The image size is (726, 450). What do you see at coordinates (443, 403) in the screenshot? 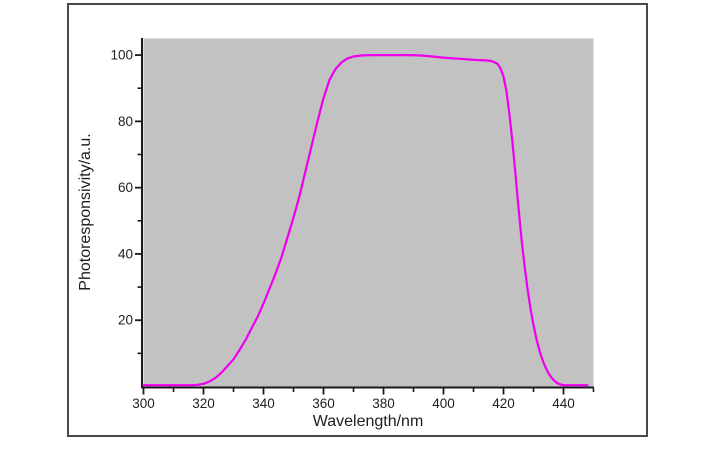
I see `x-tick-label: 400` at bounding box center [443, 403].